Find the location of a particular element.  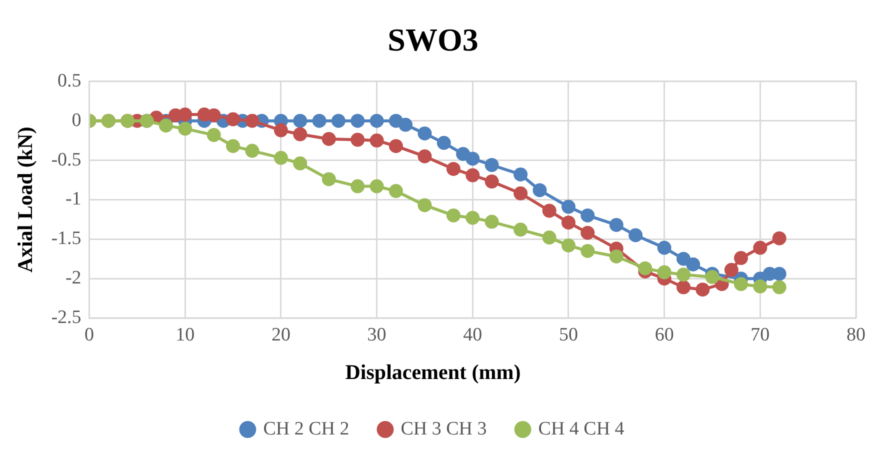

chart-title: SWO3 is located at coordinates (433, 39).